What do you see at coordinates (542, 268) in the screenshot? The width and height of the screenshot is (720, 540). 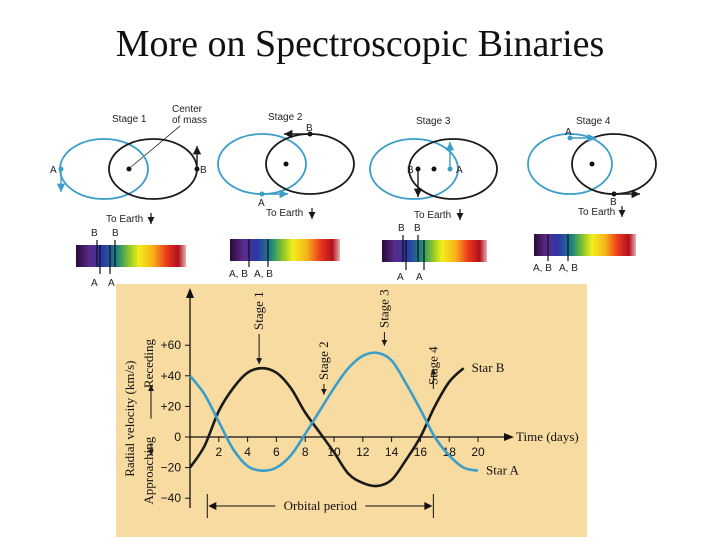 I see `spectrum-bottom-label-4a: A, B` at bounding box center [542, 268].